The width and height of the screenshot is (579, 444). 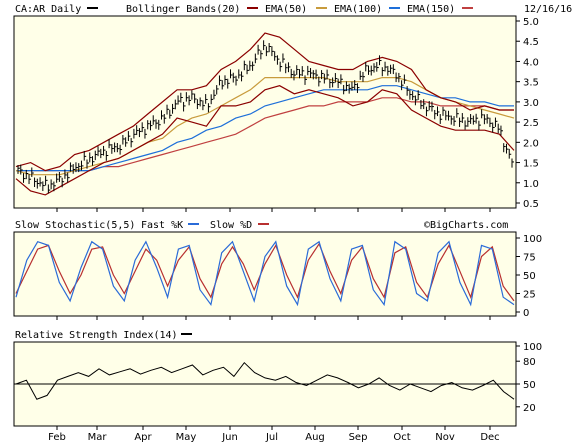 What do you see at coordinates (531, 83) in the screenshot?
I see `price-tick-label: 3.5` at bounding box center [531, 83].